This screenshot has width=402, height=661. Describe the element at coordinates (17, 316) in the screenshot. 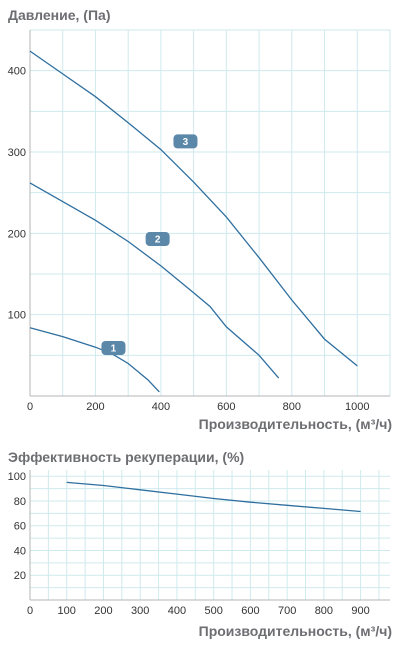

I see `pressure-y-tick-label: 100` at that location.